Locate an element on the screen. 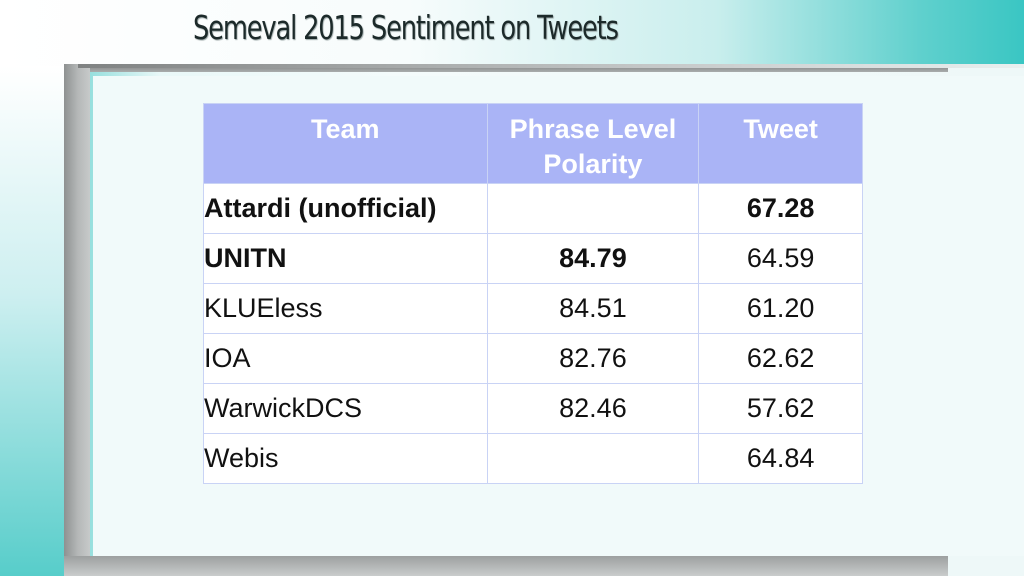  table-row: Webis 64.84 is located at coordinates (533, 458).